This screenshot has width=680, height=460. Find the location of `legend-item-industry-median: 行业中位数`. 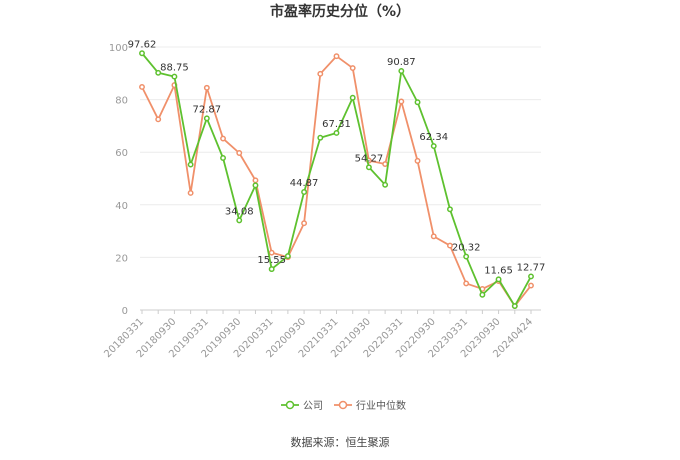

legend-item-industry-median: 行业中位数 is located at coordinates (370, 405).